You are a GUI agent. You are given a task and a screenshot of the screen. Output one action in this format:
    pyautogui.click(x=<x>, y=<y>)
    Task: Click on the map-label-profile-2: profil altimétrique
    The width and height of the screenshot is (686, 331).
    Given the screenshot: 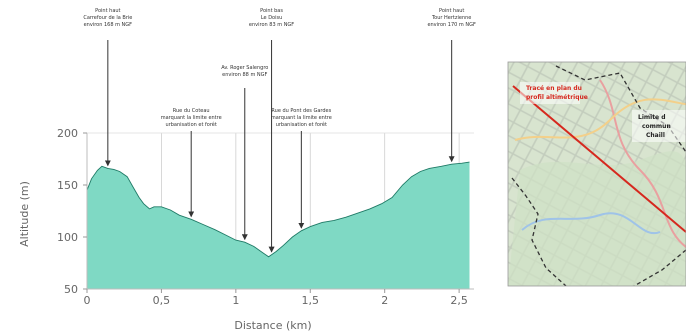 What is the action you would take?
    pyautogui.click(x=557, y=97)
    